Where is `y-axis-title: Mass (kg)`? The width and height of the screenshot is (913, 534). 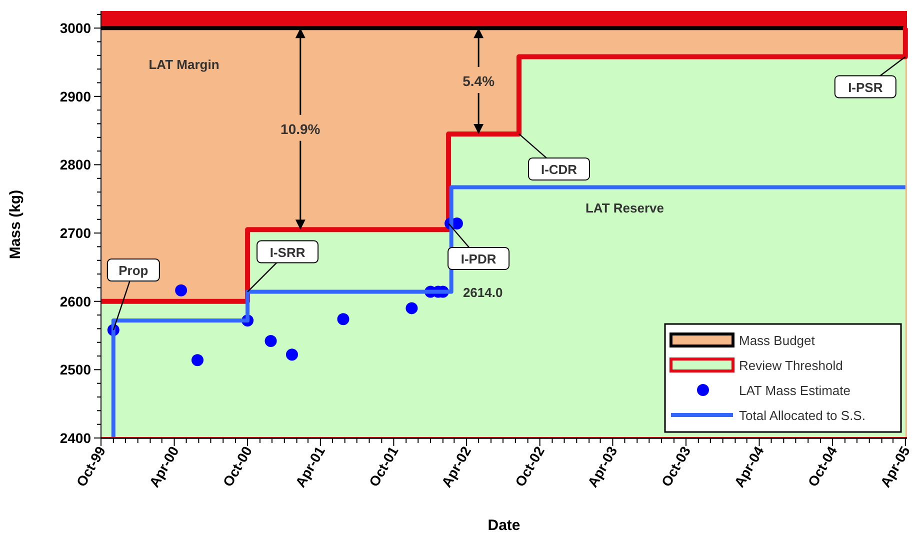 y-axis-title: Mass (kg) is located at coordinates (15, 225).